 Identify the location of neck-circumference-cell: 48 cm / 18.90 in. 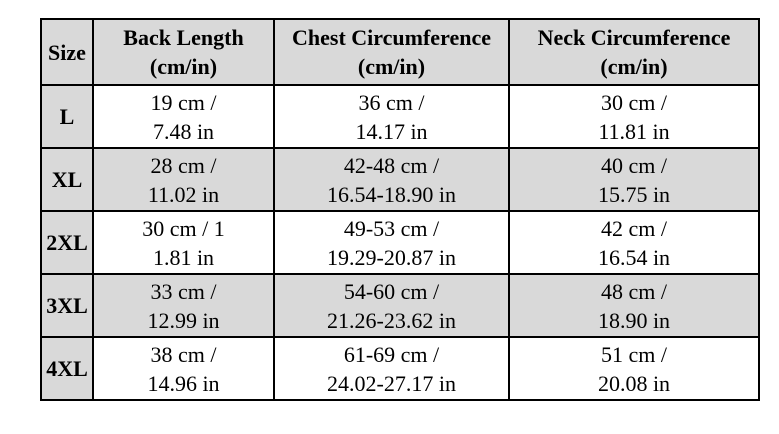
(634, 305).